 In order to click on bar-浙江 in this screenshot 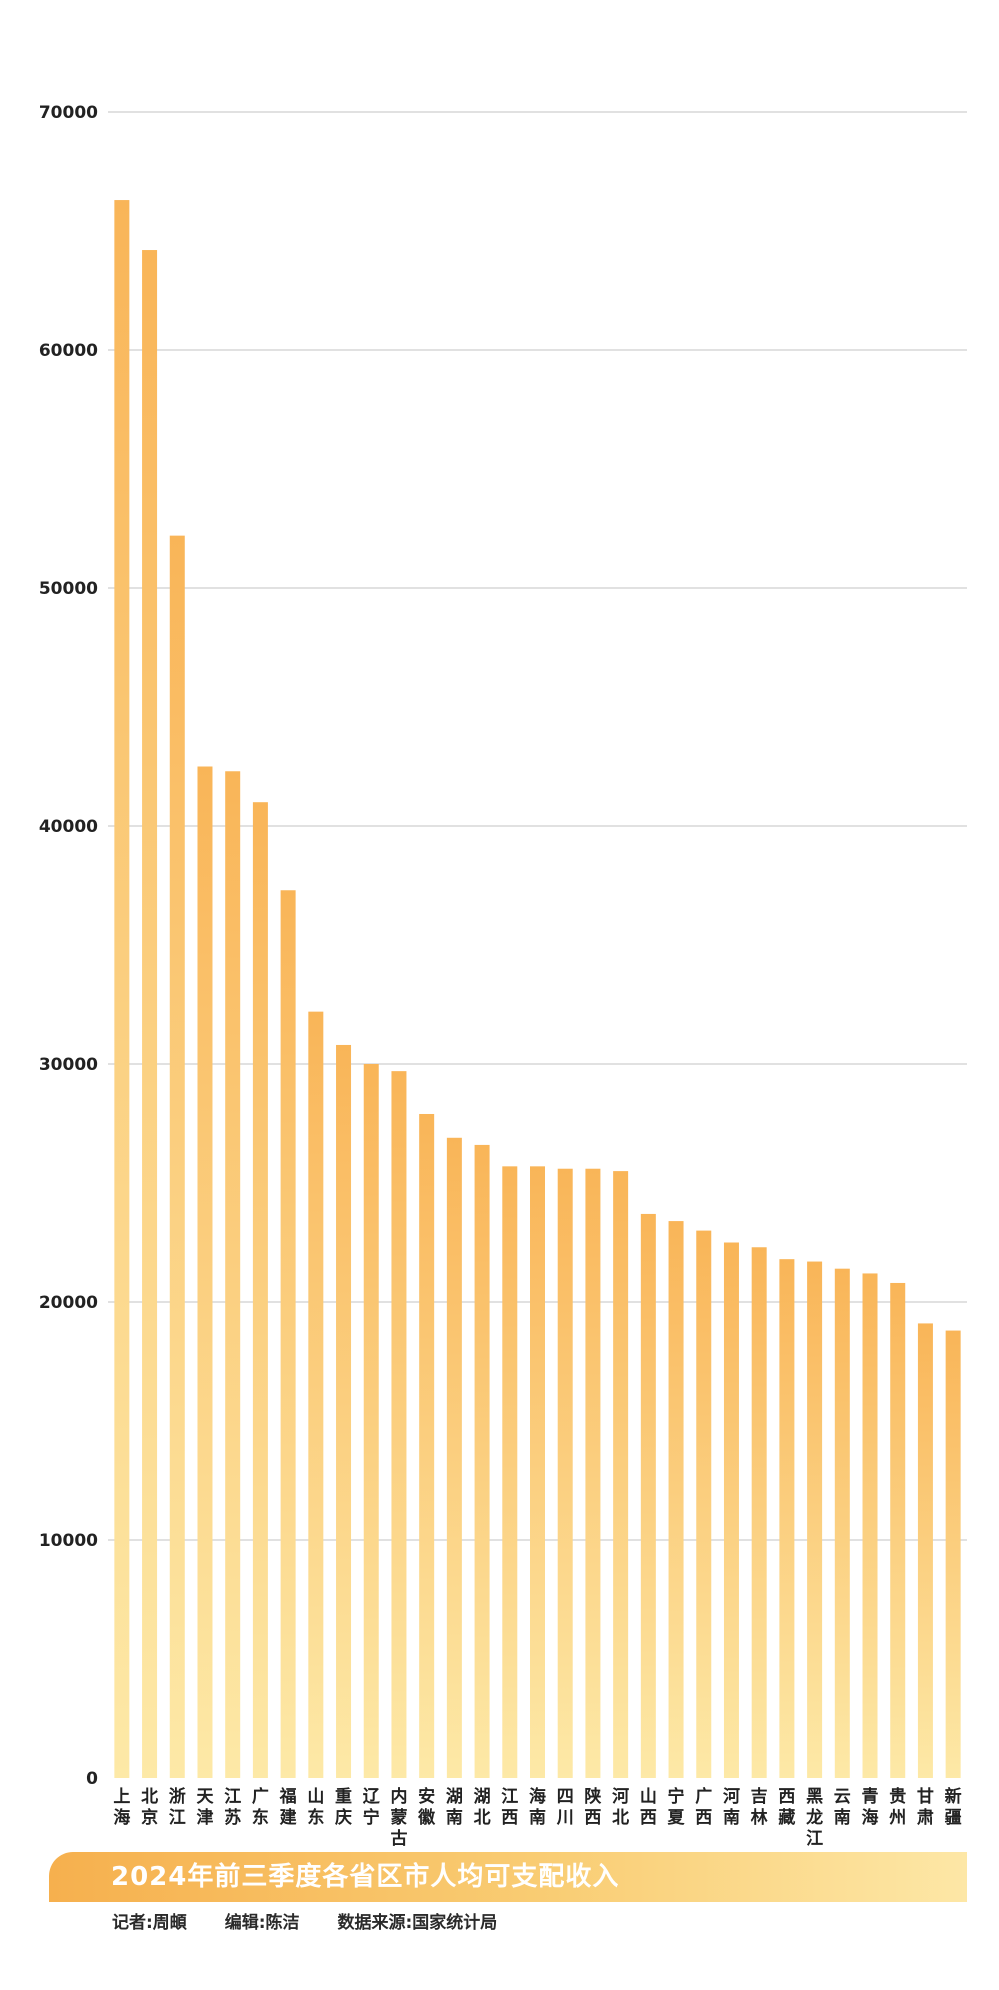, I will do `click(177, 1156)`.